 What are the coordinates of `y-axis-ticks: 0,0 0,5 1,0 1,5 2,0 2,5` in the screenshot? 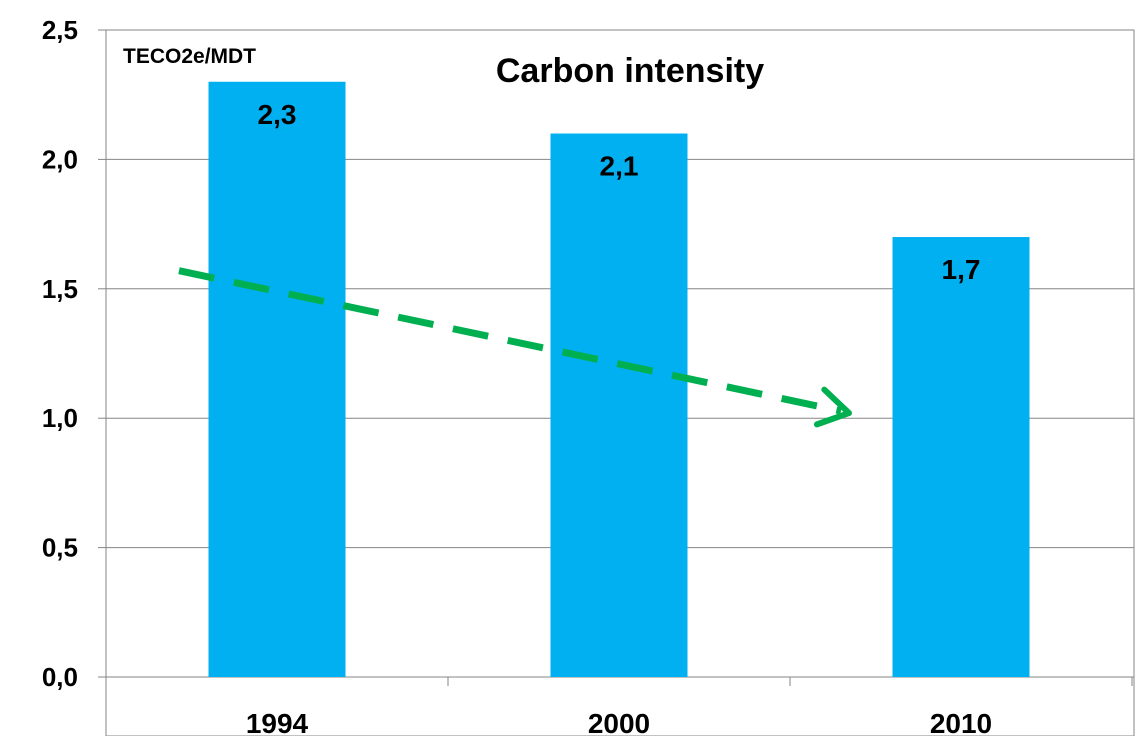 It's located at (74, 353).